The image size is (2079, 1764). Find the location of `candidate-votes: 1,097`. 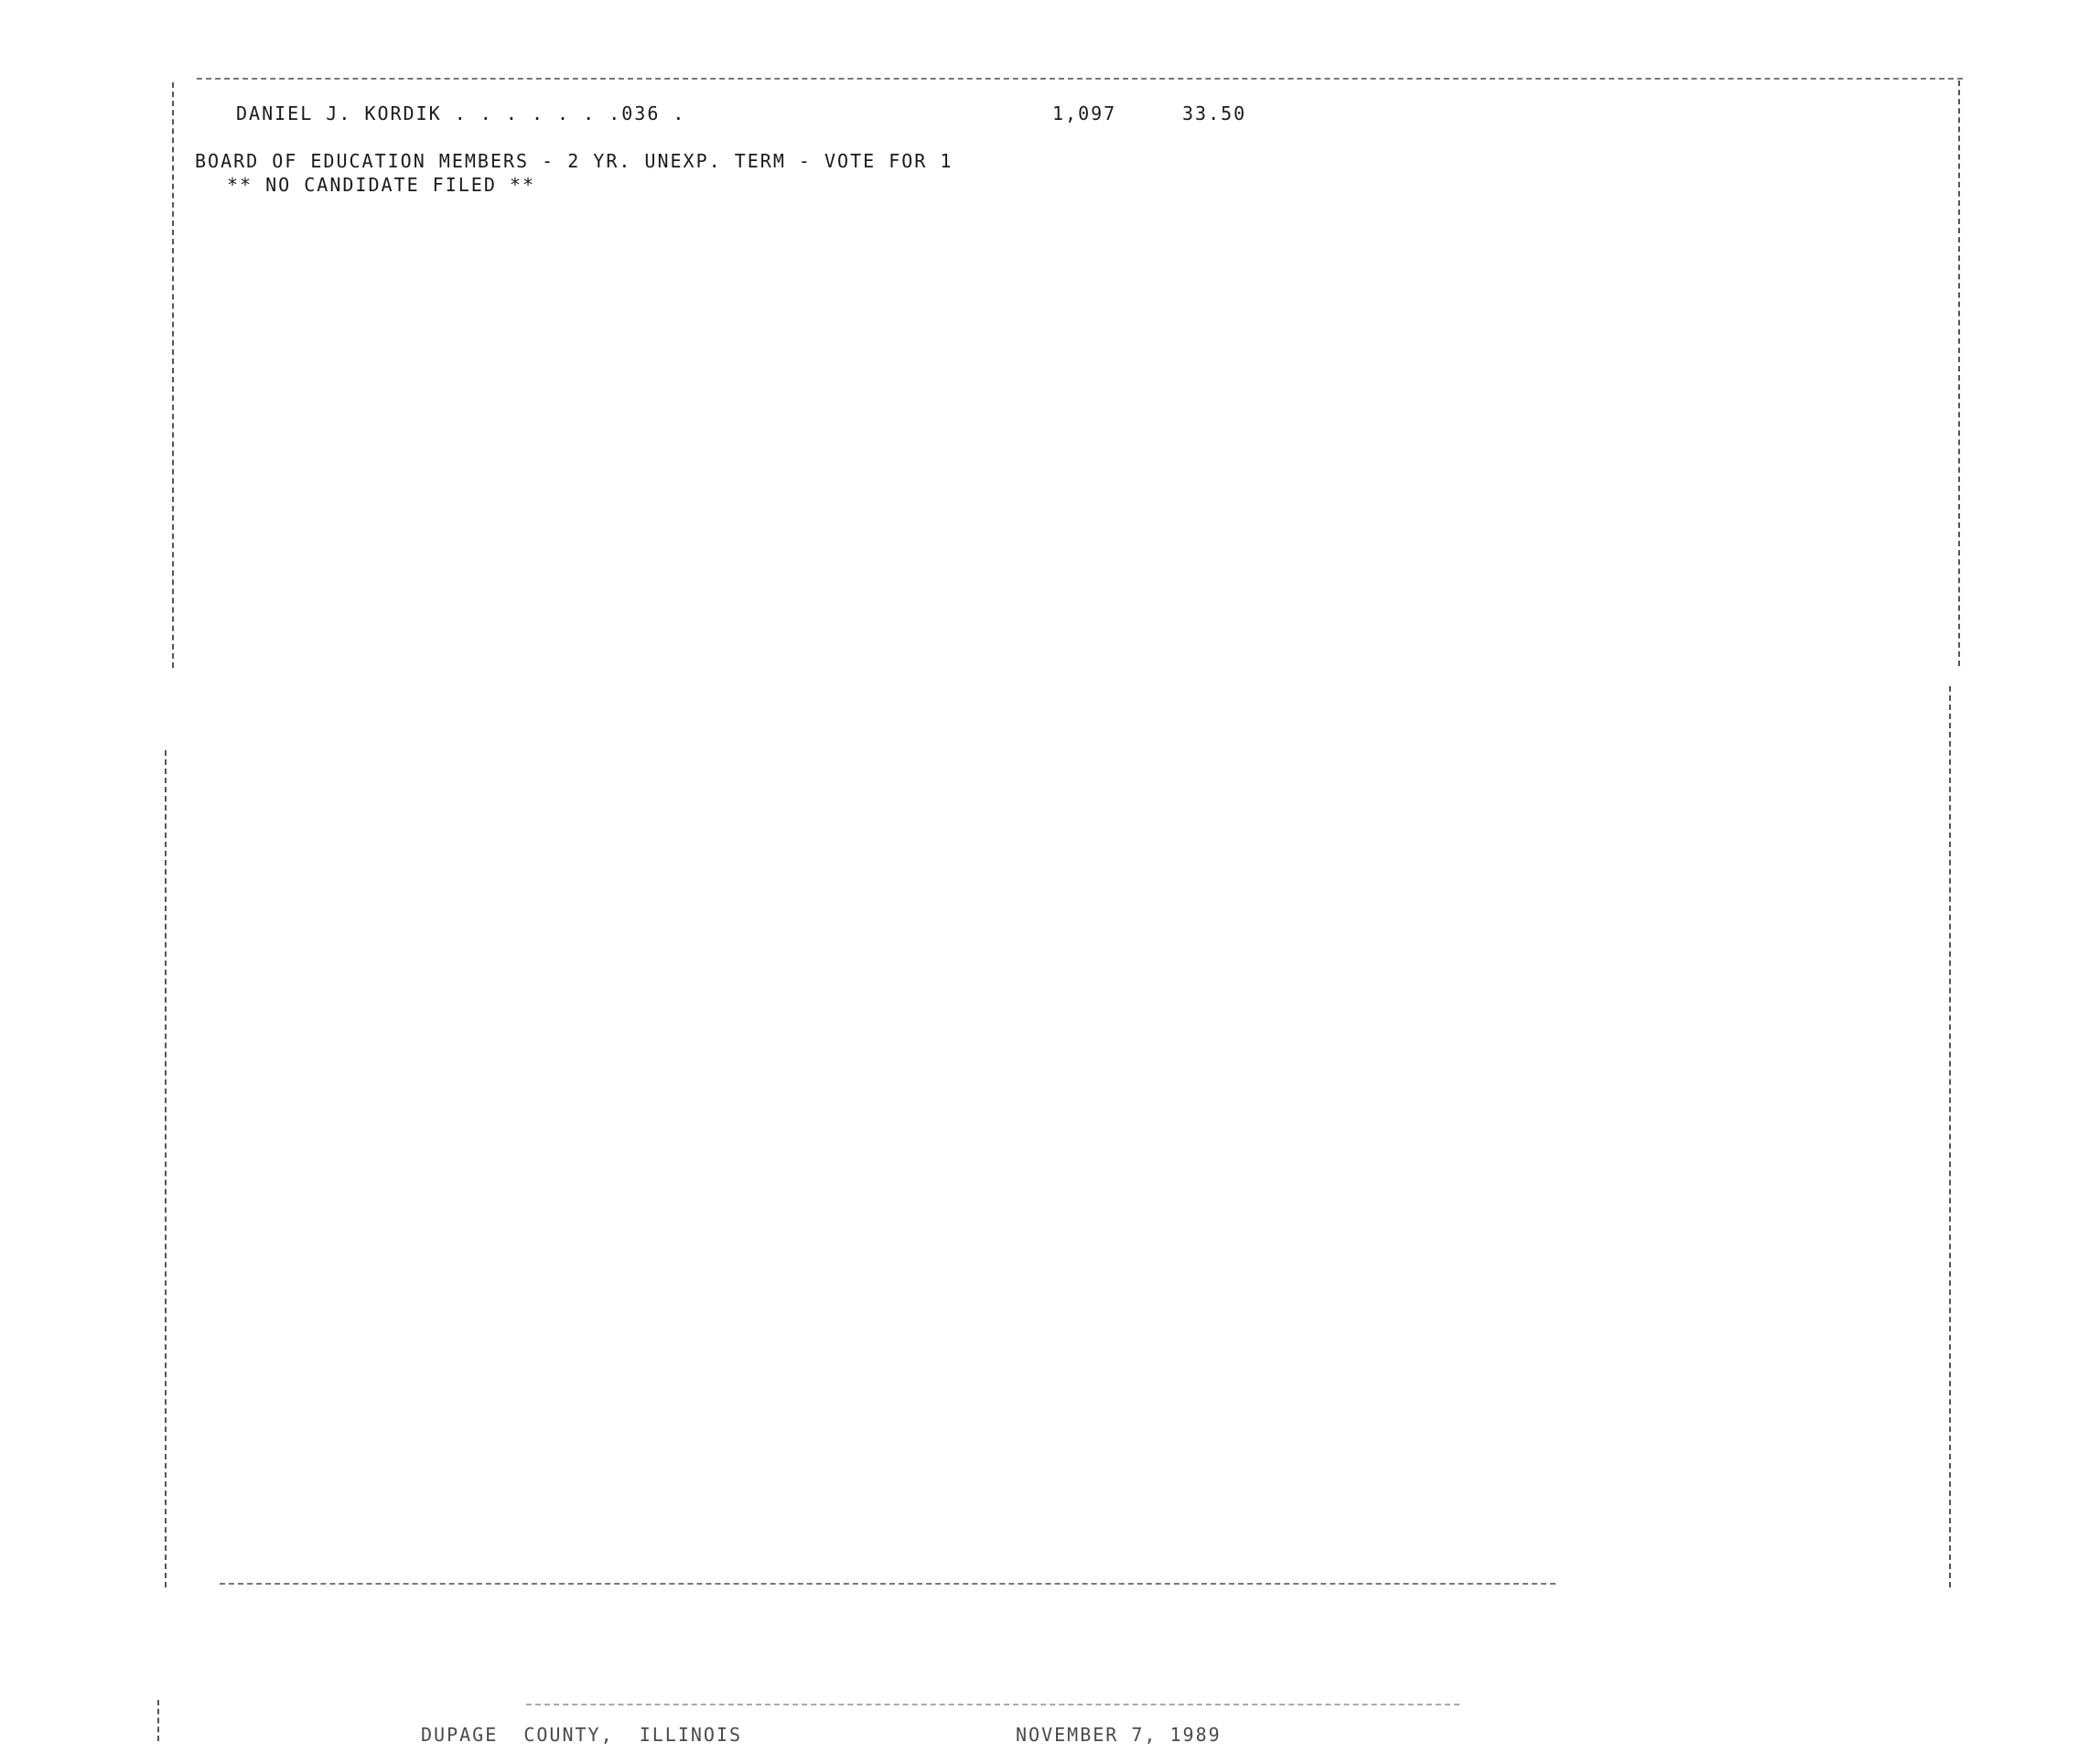

candidate-votes: 1,097 is located at coordinates (1084, 113).